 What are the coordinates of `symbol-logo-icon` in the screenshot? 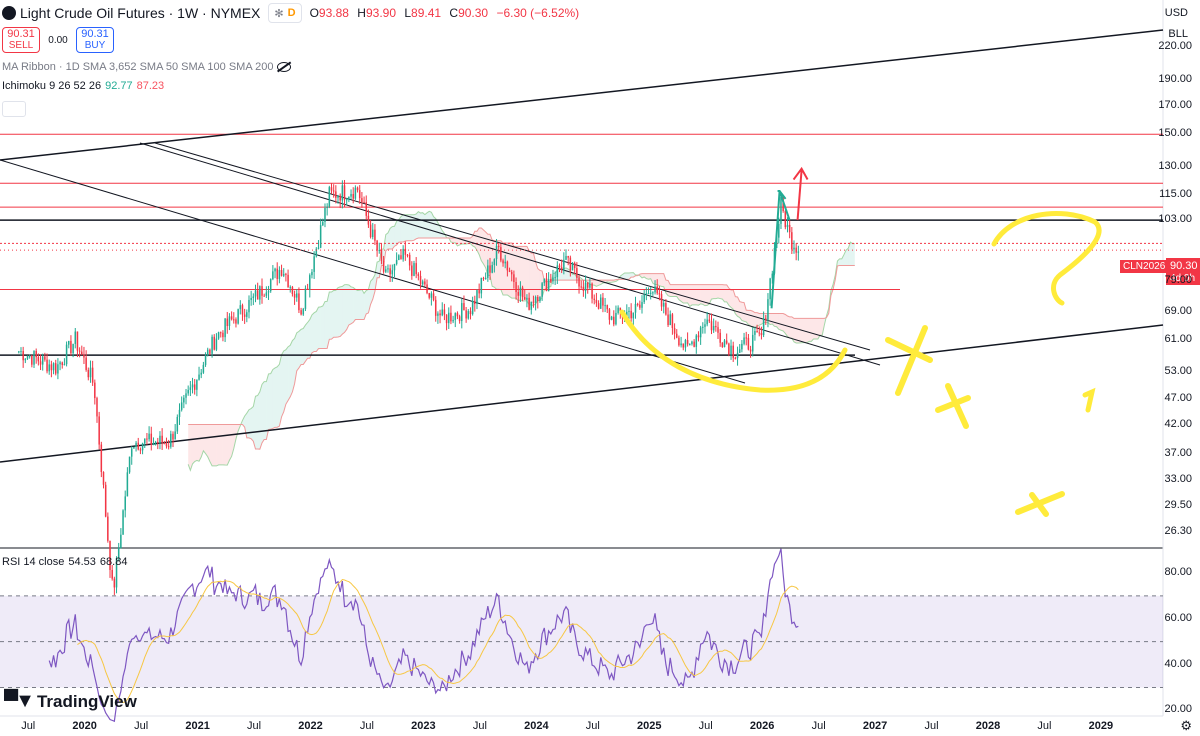 It's located at (9, 13).